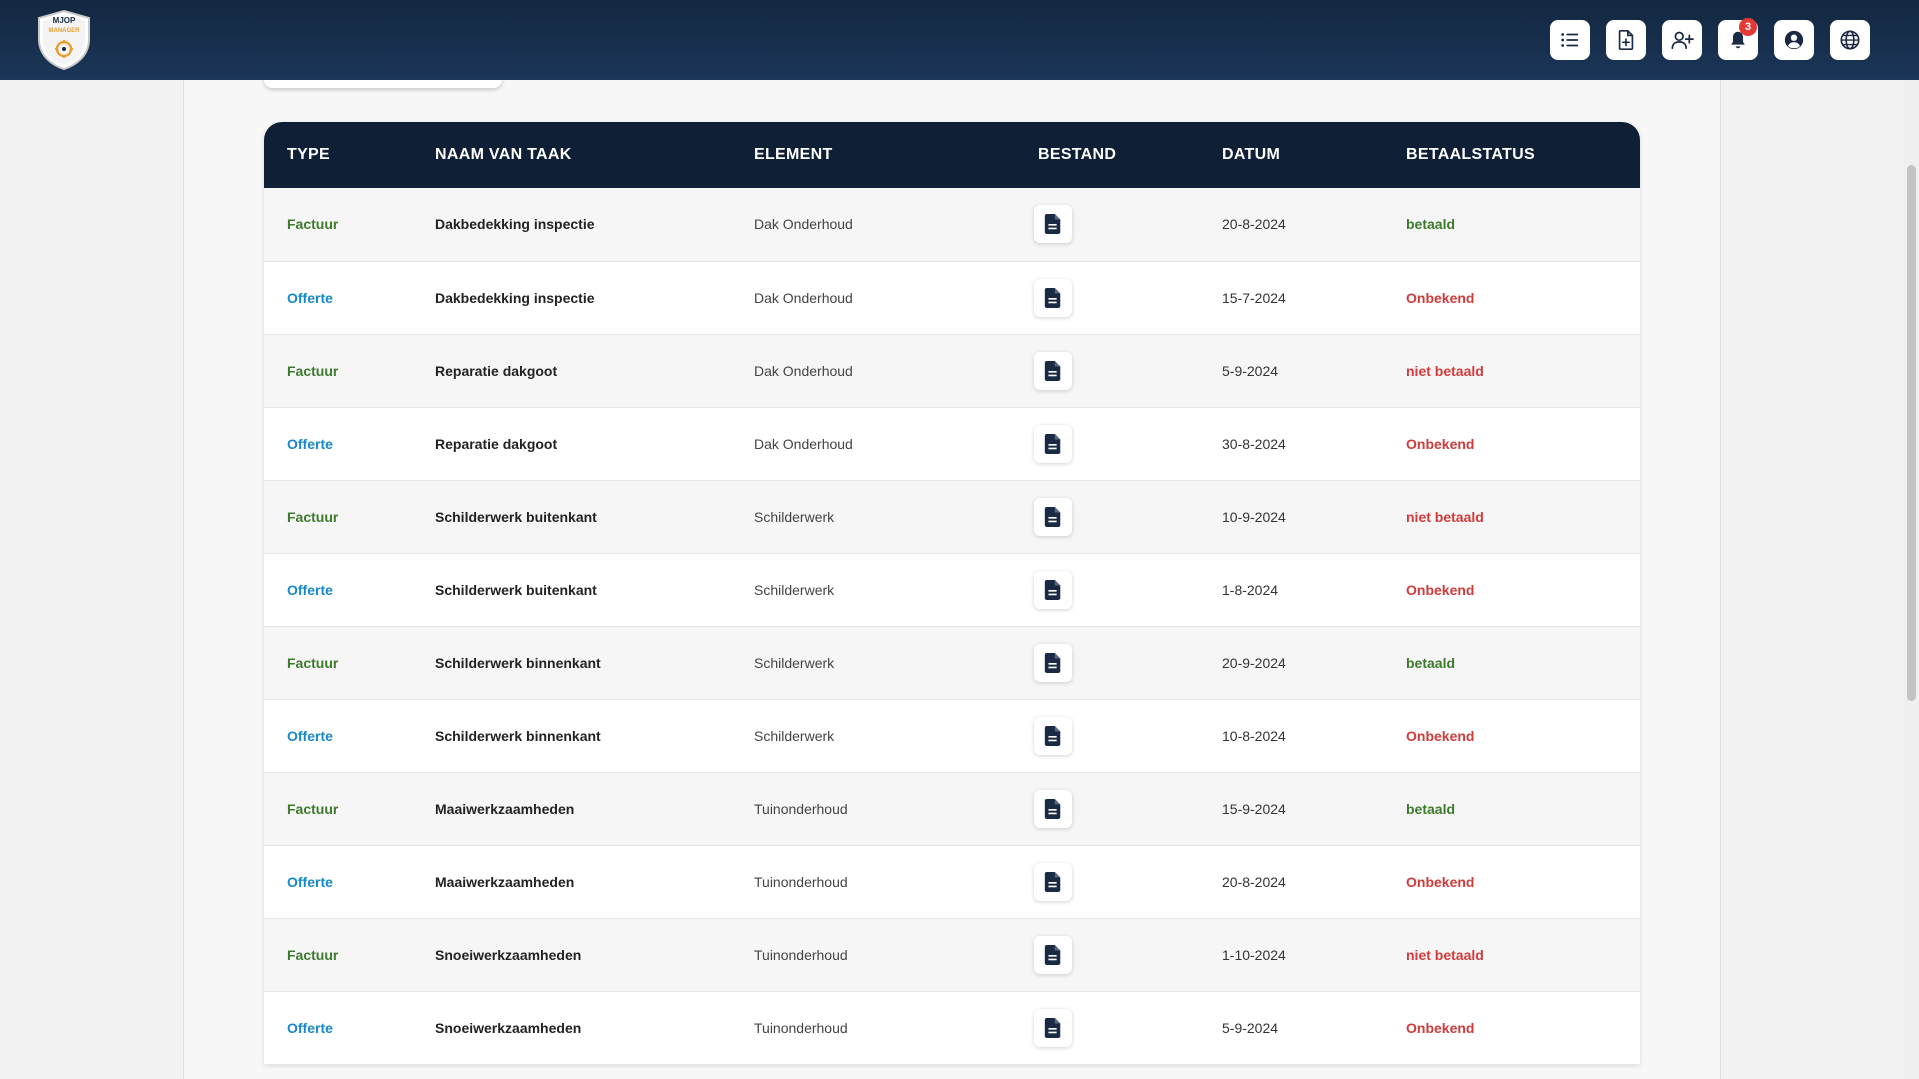 This screenshot has height=1079, width=1919. I want to click on column-header-status: BETAALSTATUS, so click(1470, 154).